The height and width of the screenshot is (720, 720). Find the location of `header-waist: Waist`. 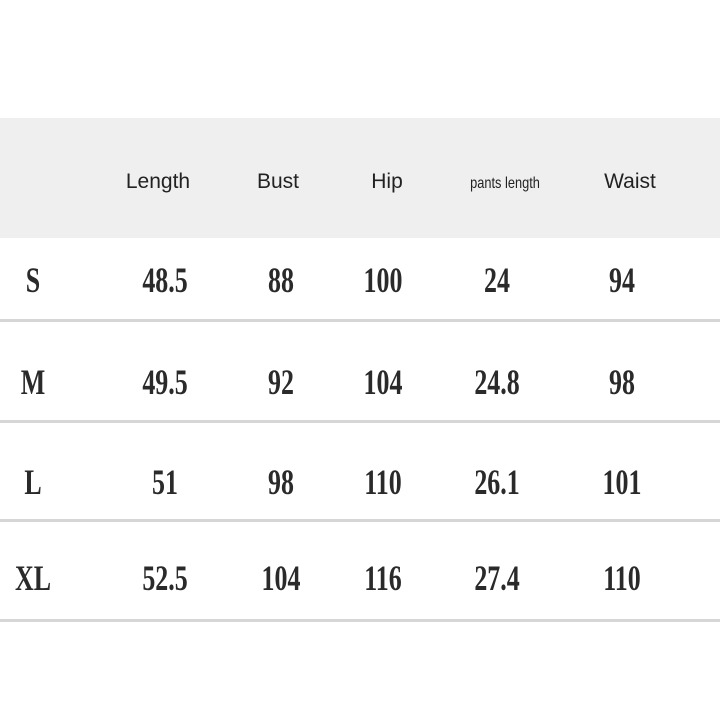

header-waist: Waist is located at coordinates (630, 181).